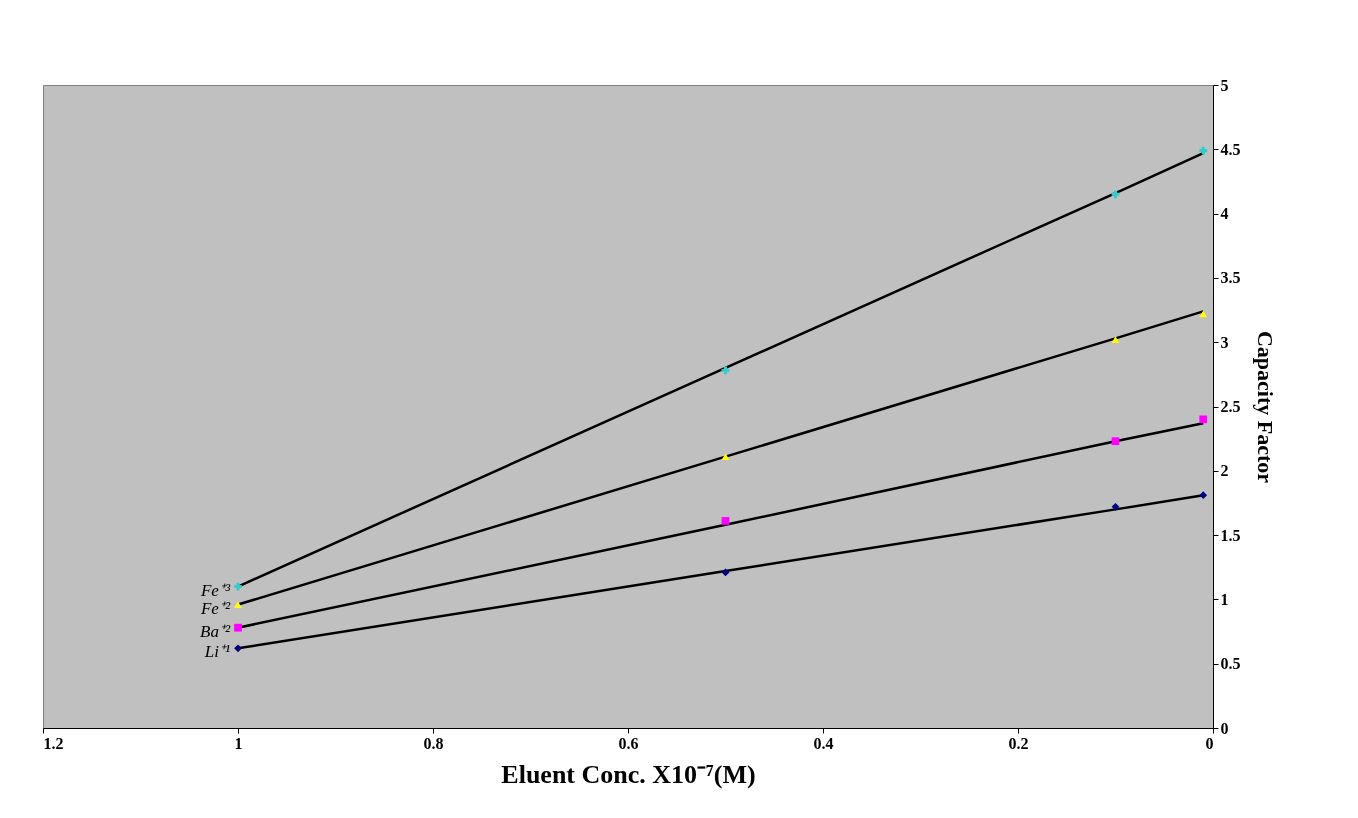  I want to click on y-tick-label: 1, so click(1224, 599).